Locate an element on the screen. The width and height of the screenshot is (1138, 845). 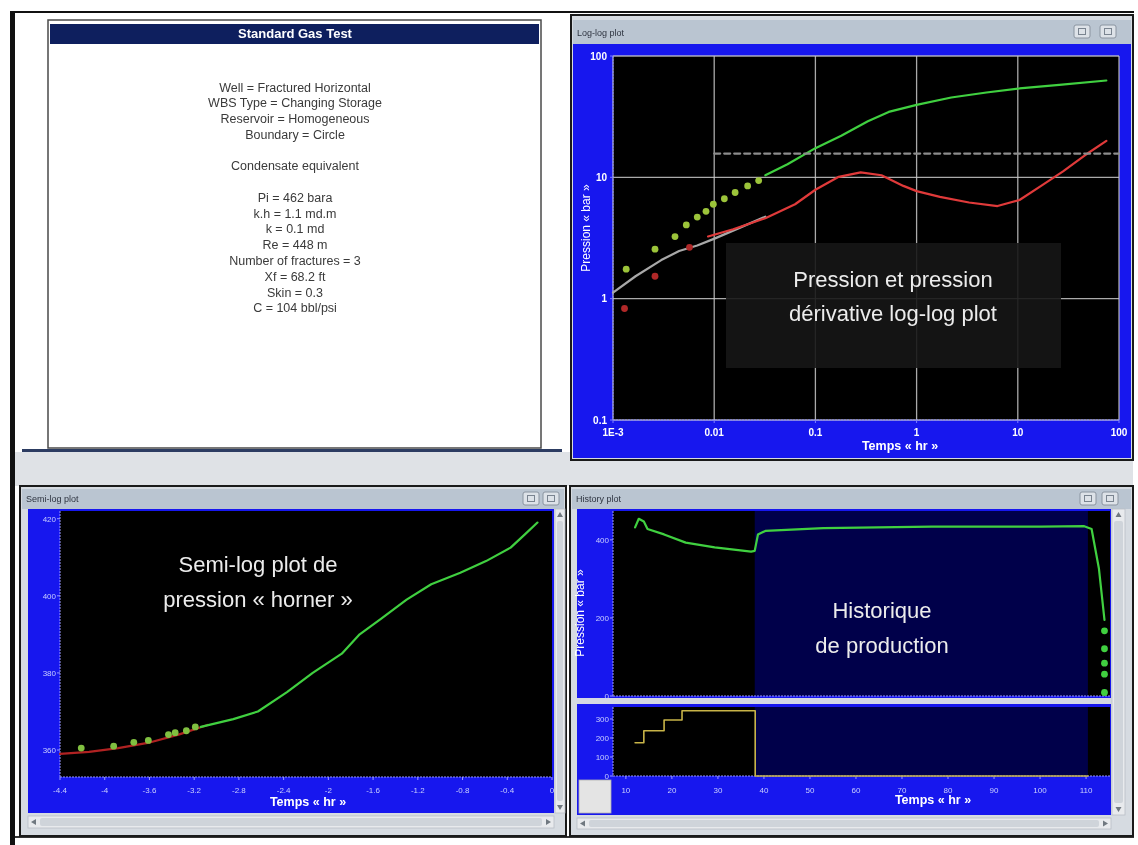
text: Skin = 0.3 is located at coordinates (295, 292).